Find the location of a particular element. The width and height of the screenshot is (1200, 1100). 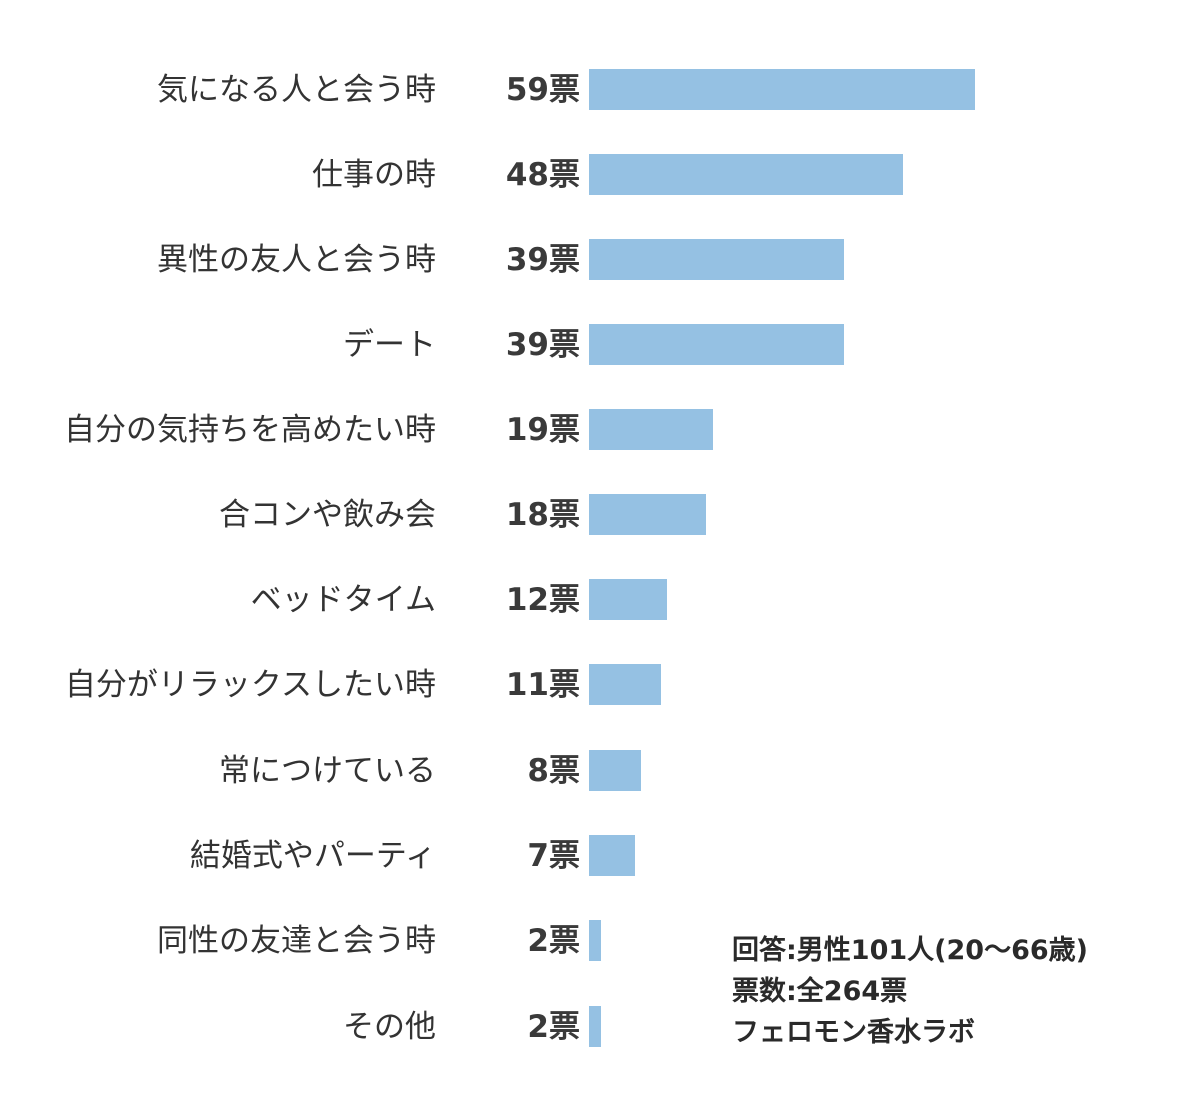

value-label: 19票 is located at coordinates (542, 430).